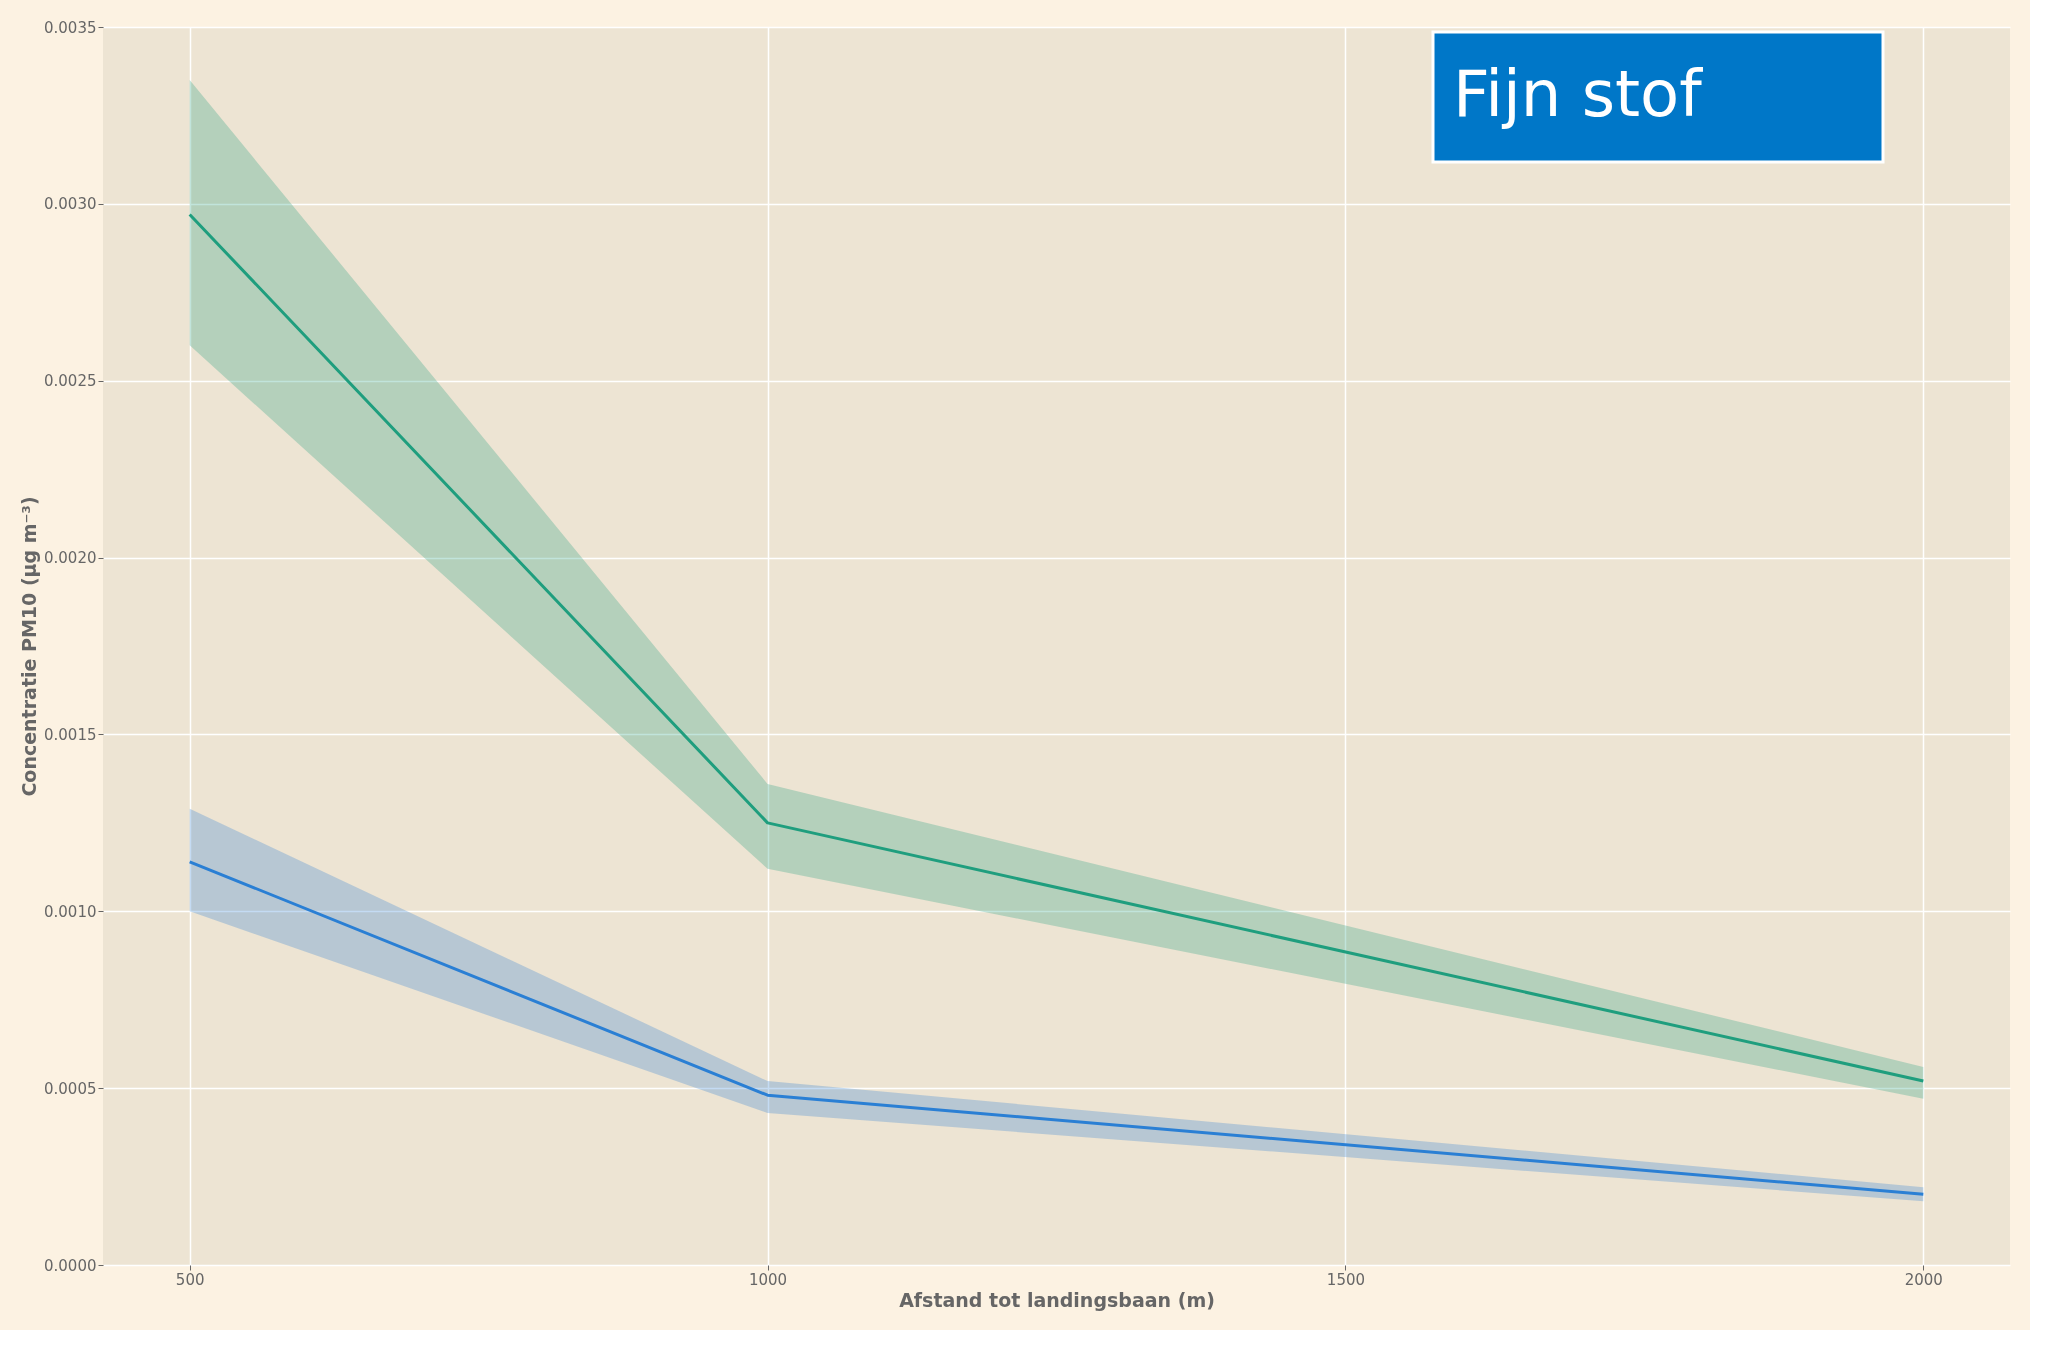 The height and width of the screenshot is (1355, 2056). I want to click on x-axis-title: Afstand tot landingsbaan (m), so click(1057, 1299).